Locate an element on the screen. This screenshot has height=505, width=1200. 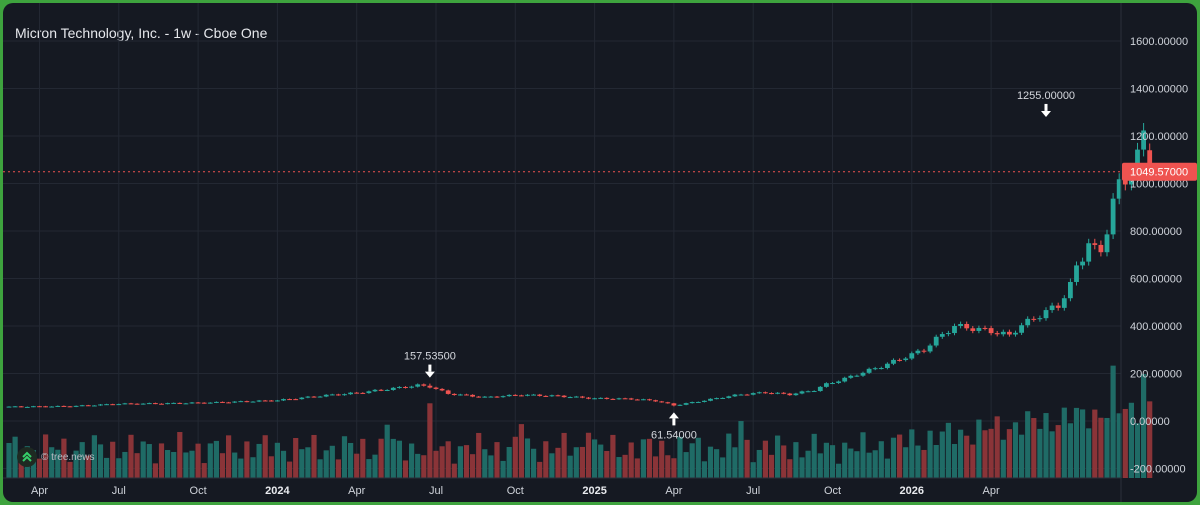
last-price-label: 1049.57000 is located at coordinates (1159, 173).